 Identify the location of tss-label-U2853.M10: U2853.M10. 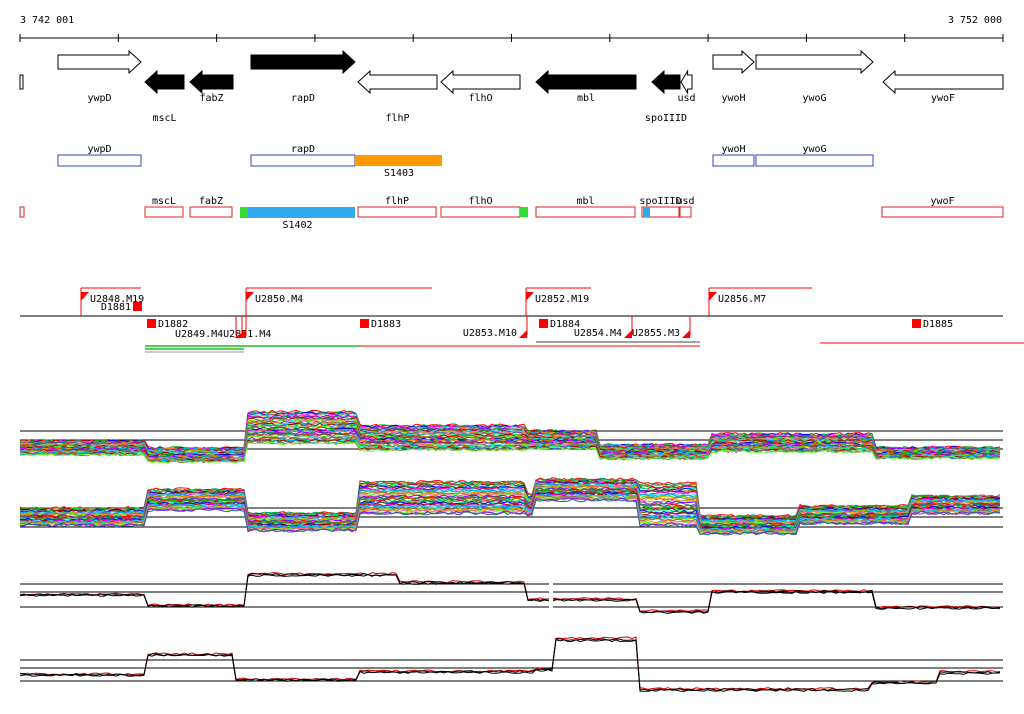
(490, 333).